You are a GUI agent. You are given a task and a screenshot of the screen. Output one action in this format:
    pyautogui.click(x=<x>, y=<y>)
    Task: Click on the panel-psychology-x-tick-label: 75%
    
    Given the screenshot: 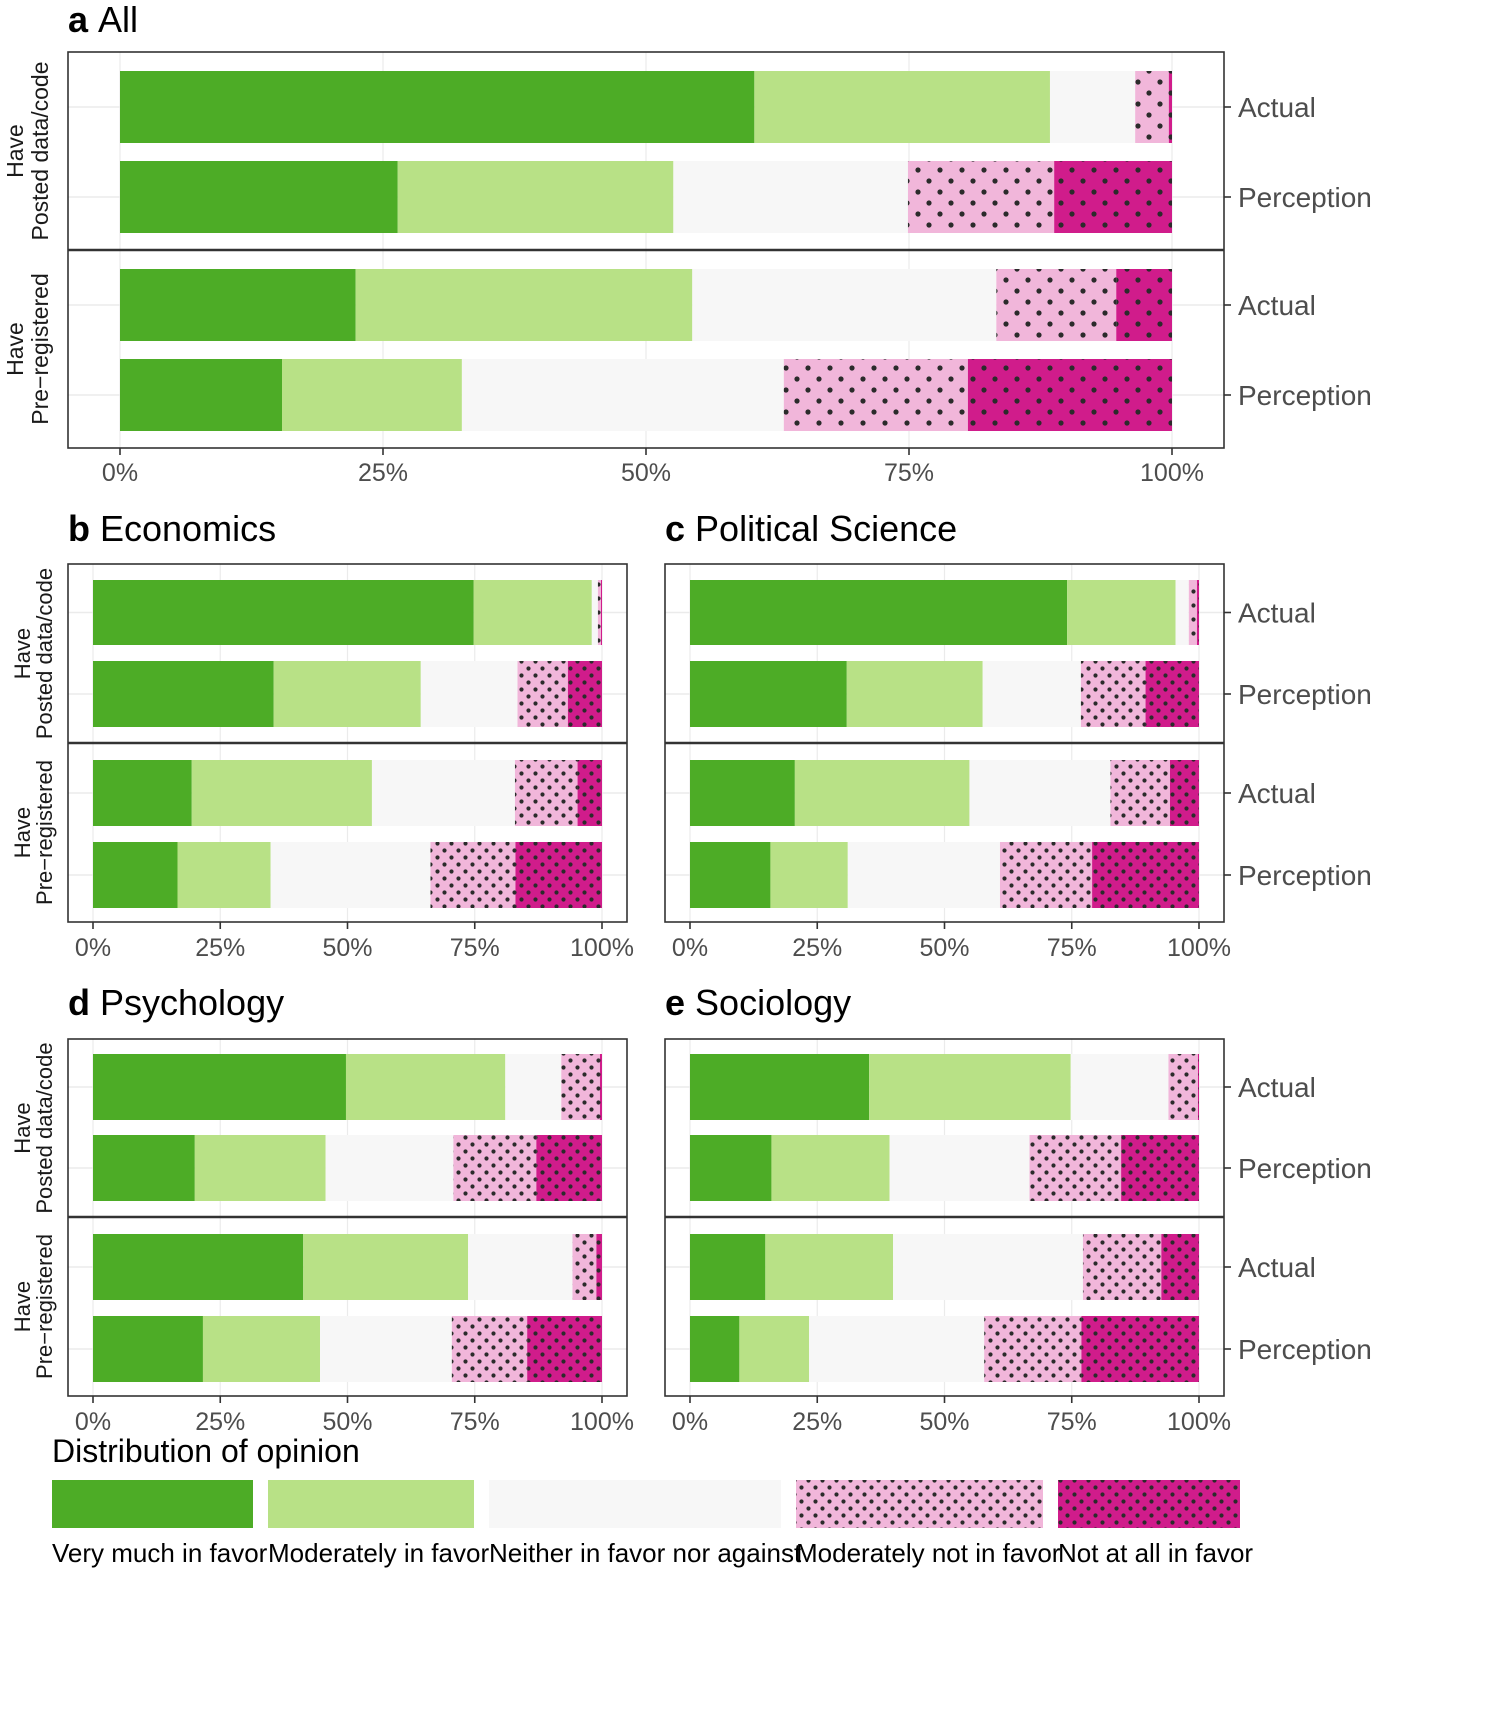 What is the action you would take?
    pyautogui.click(x=475, y=1422)
    